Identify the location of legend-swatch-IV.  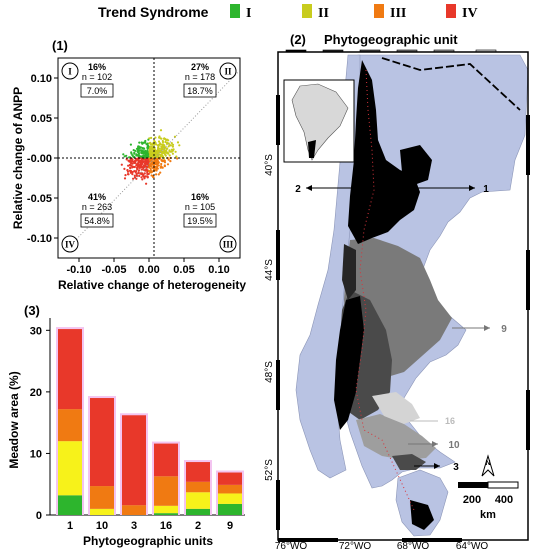
(451, 11).